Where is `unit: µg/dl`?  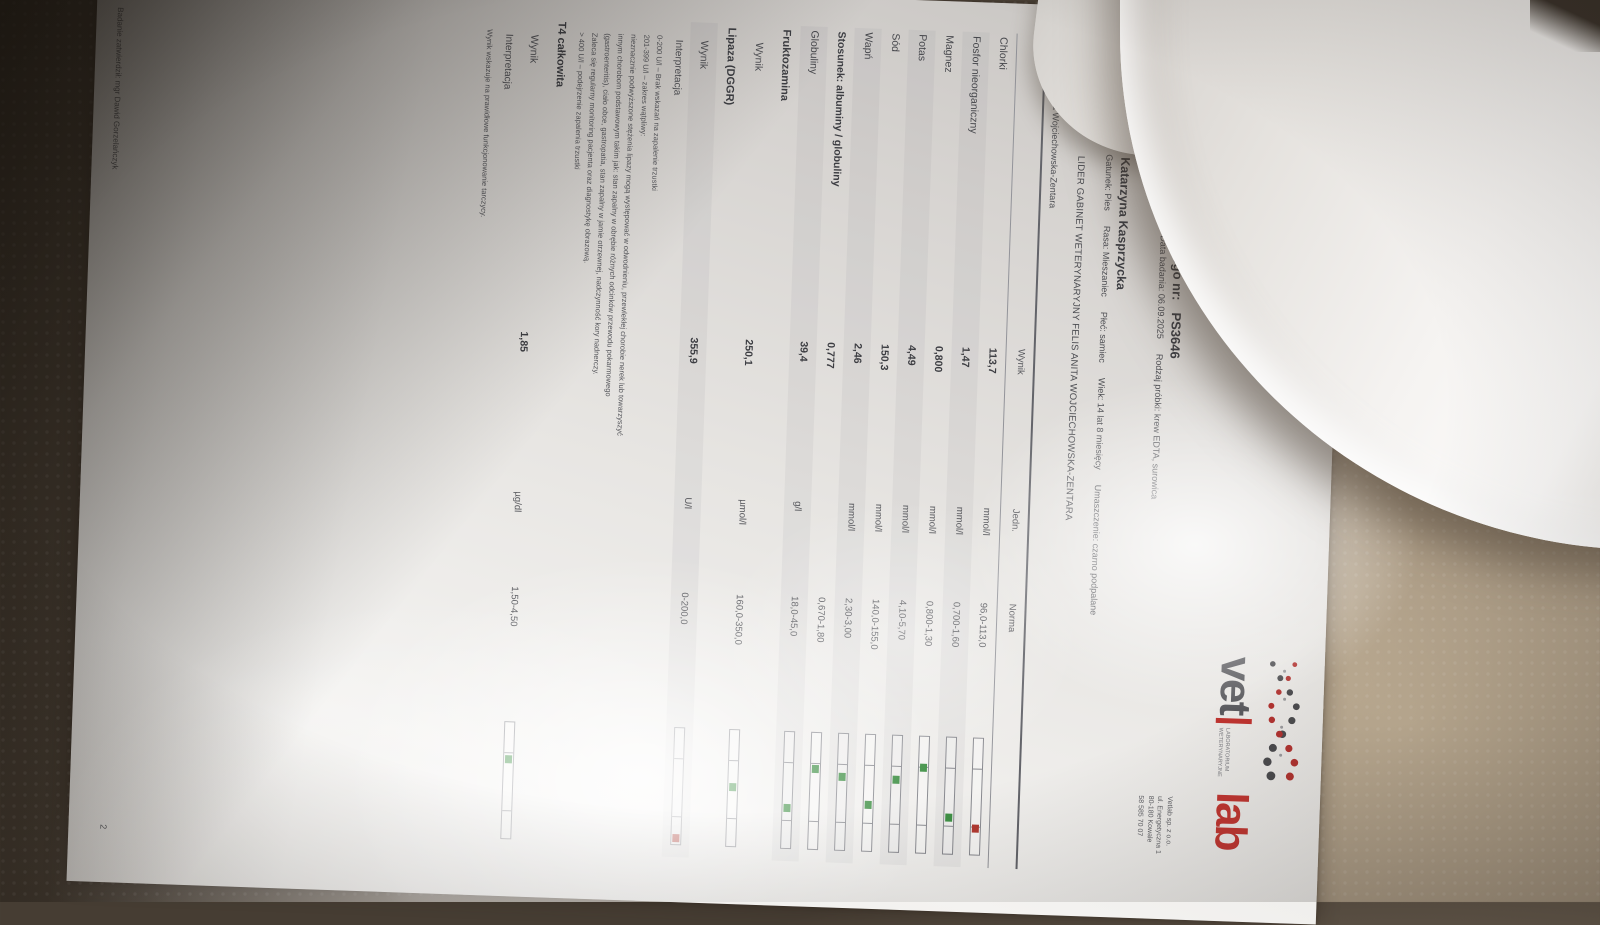 unit: µg/dl is located at coordinates (517, 502).